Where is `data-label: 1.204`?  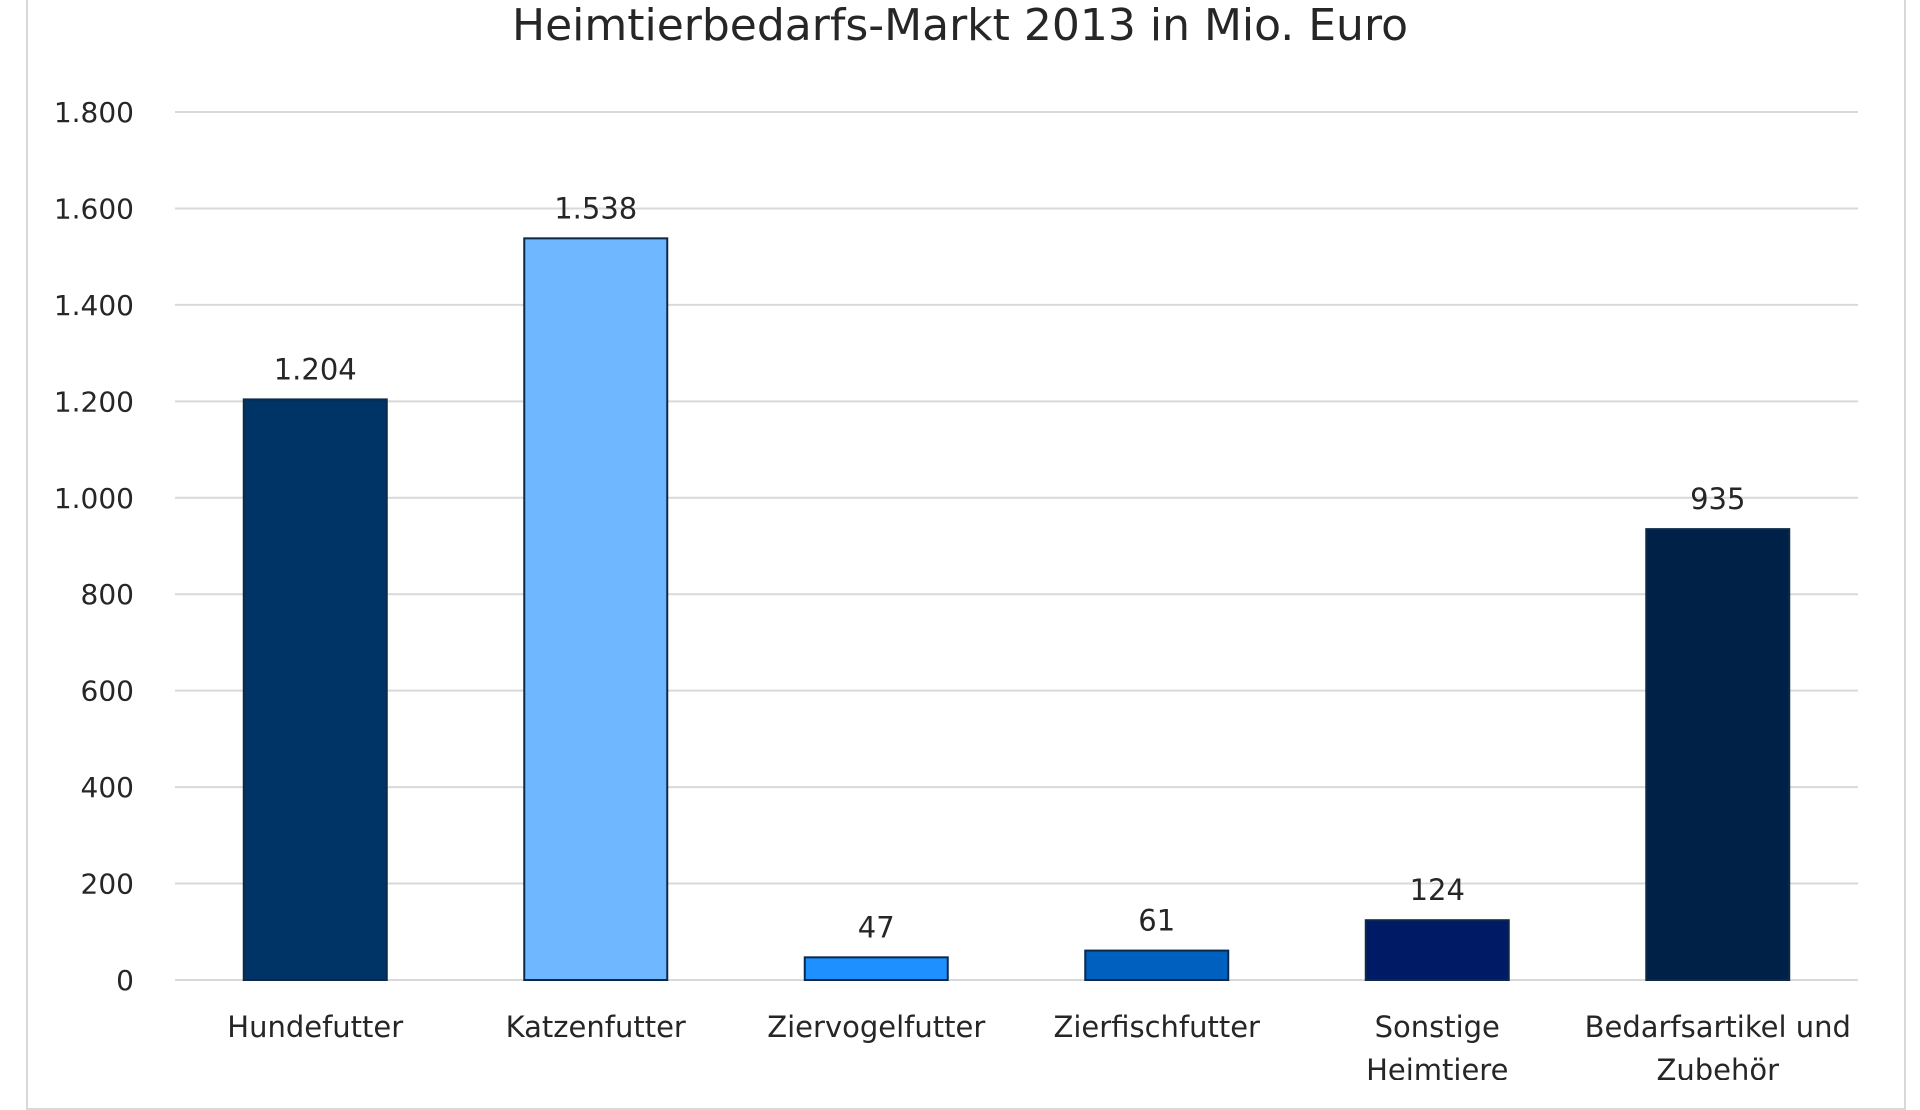 data-label: 1.204 is located at coordinates (315, 369).